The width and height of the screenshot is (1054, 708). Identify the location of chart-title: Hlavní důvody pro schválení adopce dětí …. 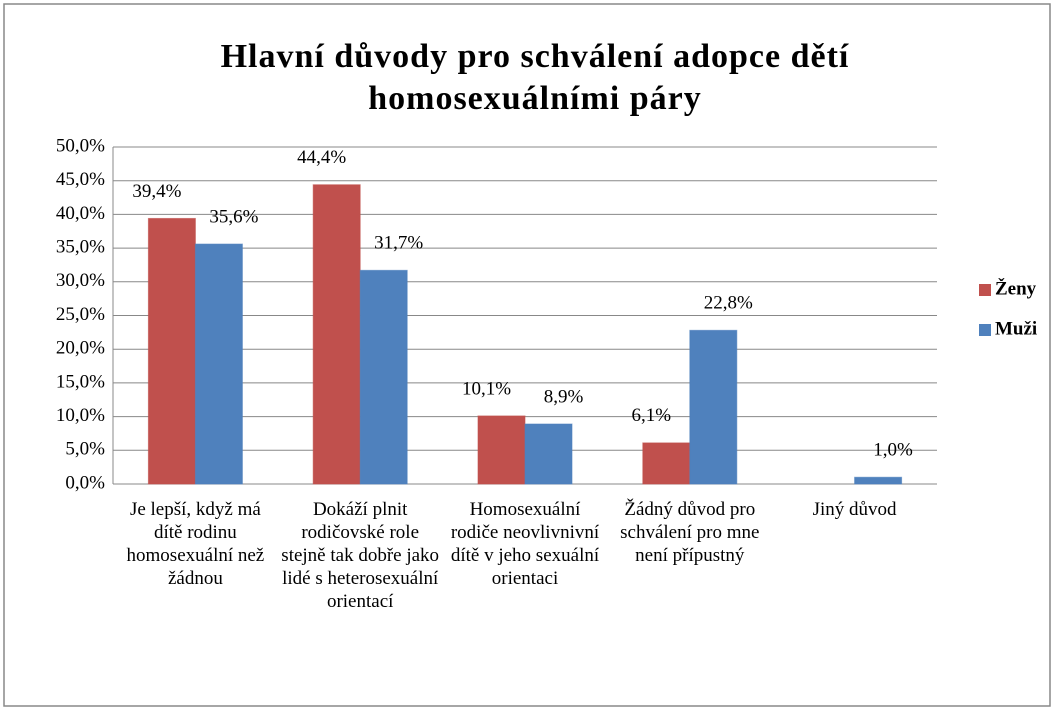
(535, 77).